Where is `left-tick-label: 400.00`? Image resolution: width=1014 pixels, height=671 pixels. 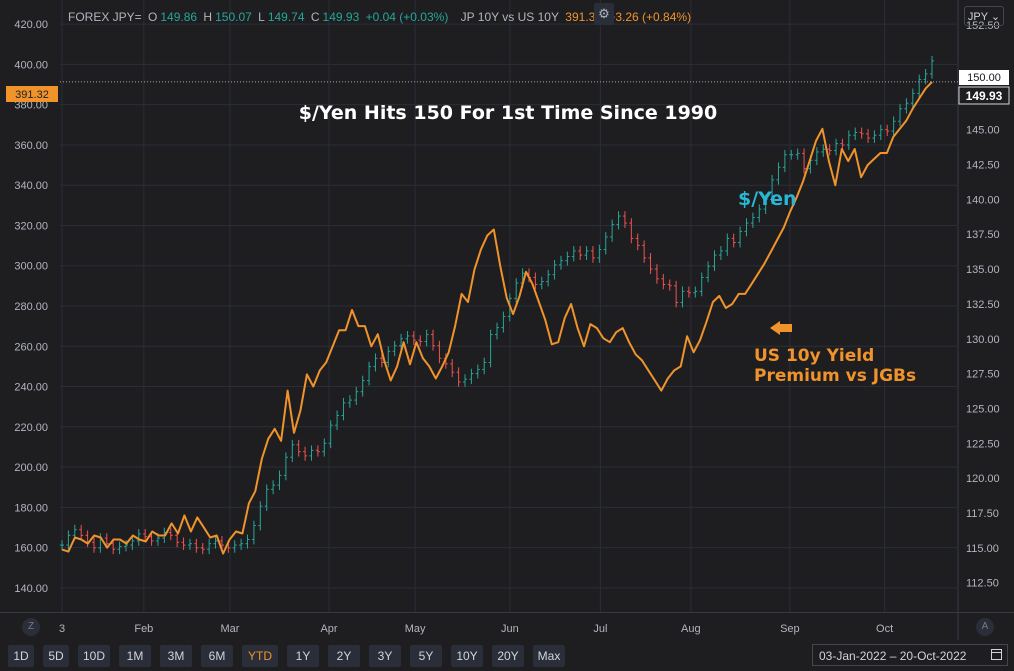 left-tick-label: 400.00 is located at coordinates (31, 65).